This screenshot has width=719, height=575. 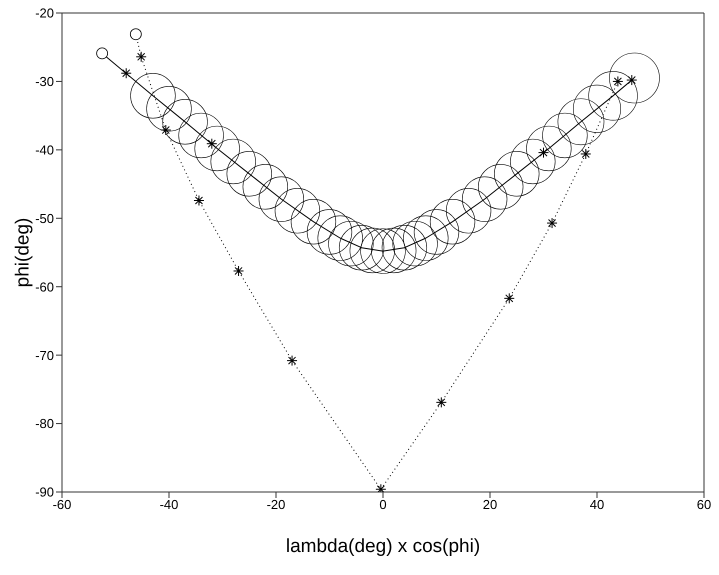 I want to click on x-tick-label: 60, so click(x=704, y=504).